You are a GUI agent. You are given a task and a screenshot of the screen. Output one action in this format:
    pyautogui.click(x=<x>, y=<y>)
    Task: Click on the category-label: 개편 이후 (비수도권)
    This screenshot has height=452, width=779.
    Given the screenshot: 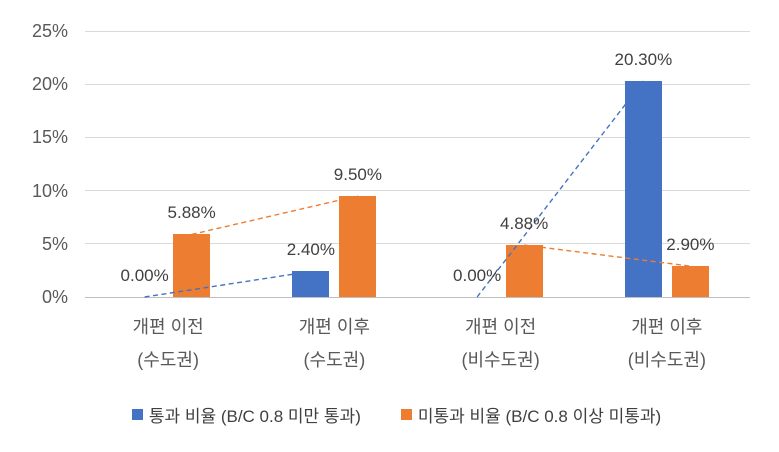 What is the action you would take?
    pyautogui.click(x=667, y=344)
    